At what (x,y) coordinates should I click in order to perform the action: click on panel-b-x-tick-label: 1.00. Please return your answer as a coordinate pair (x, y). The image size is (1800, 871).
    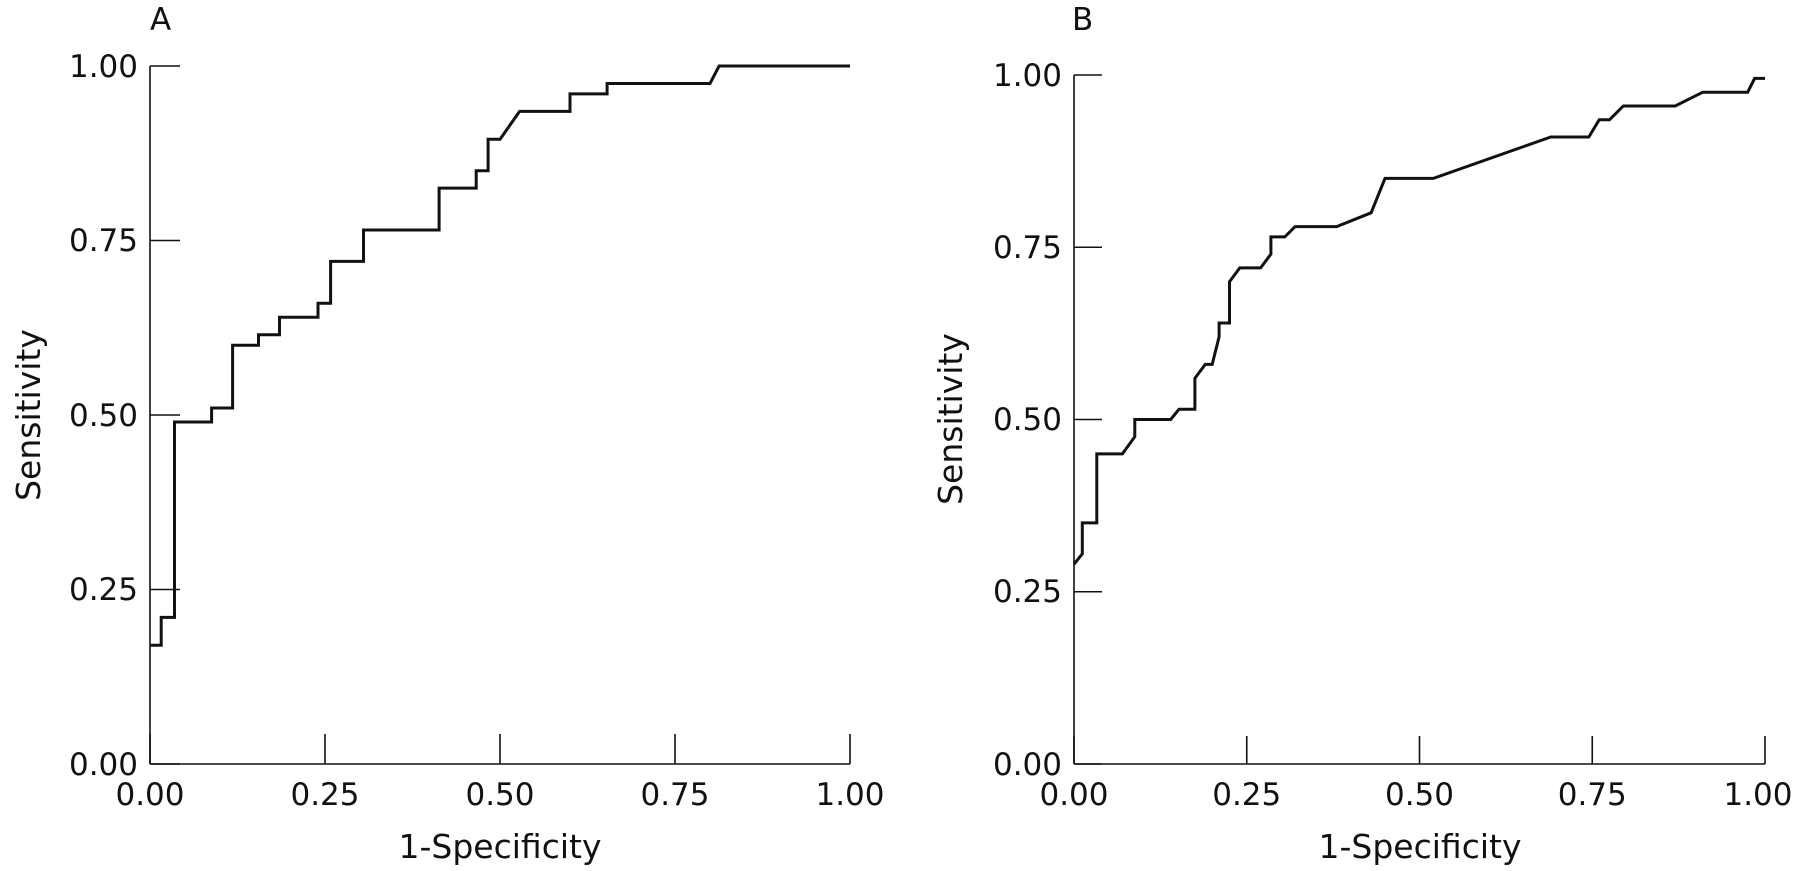
    Looking at the image, I should click on (1757, 795).